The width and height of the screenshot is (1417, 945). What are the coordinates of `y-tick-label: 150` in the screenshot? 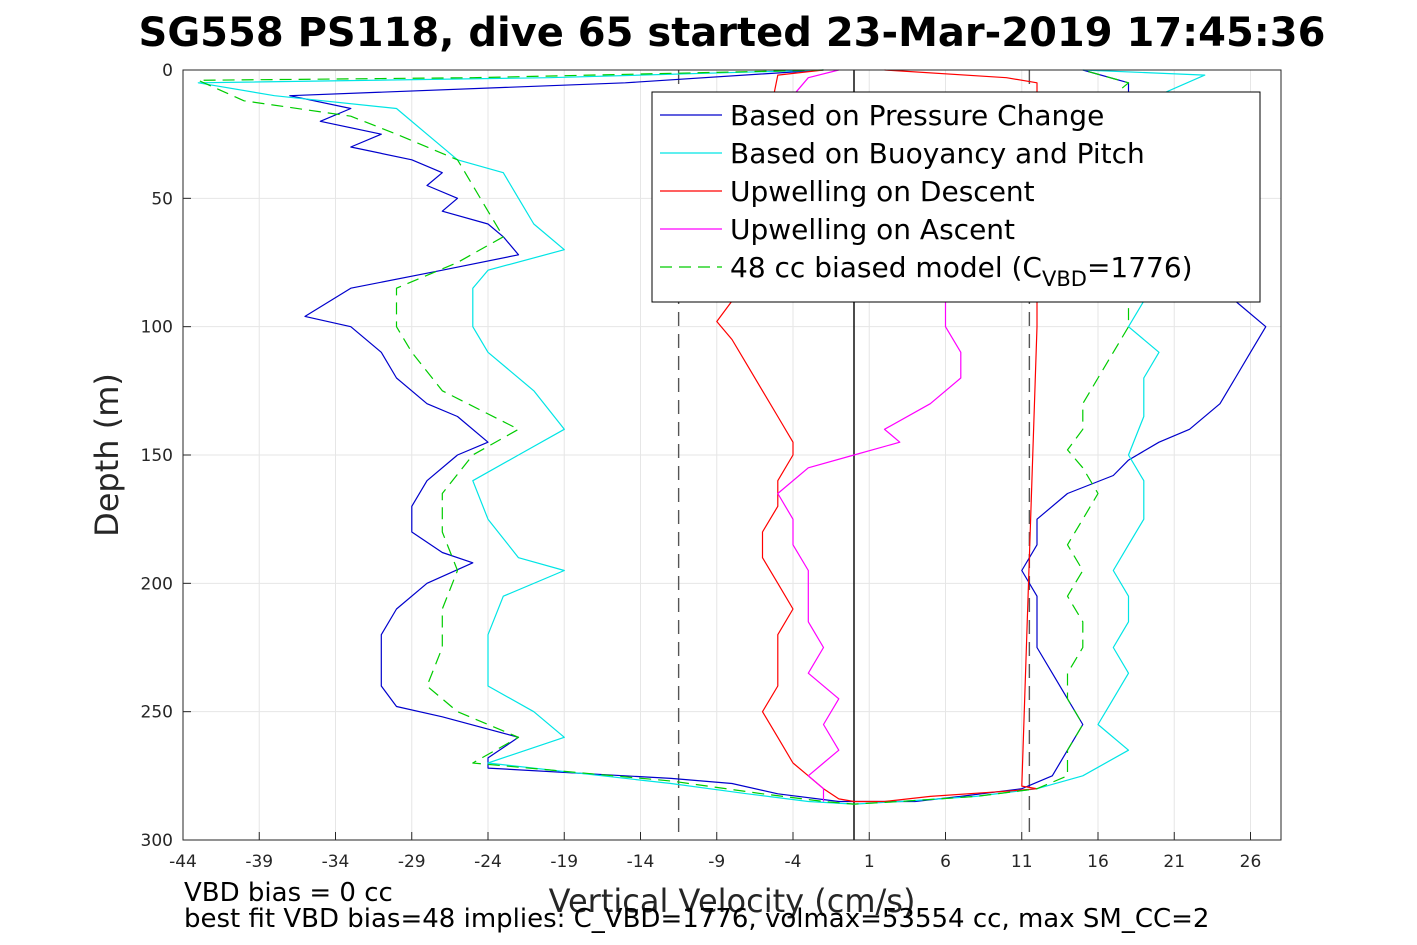 It's located at (157, 456).